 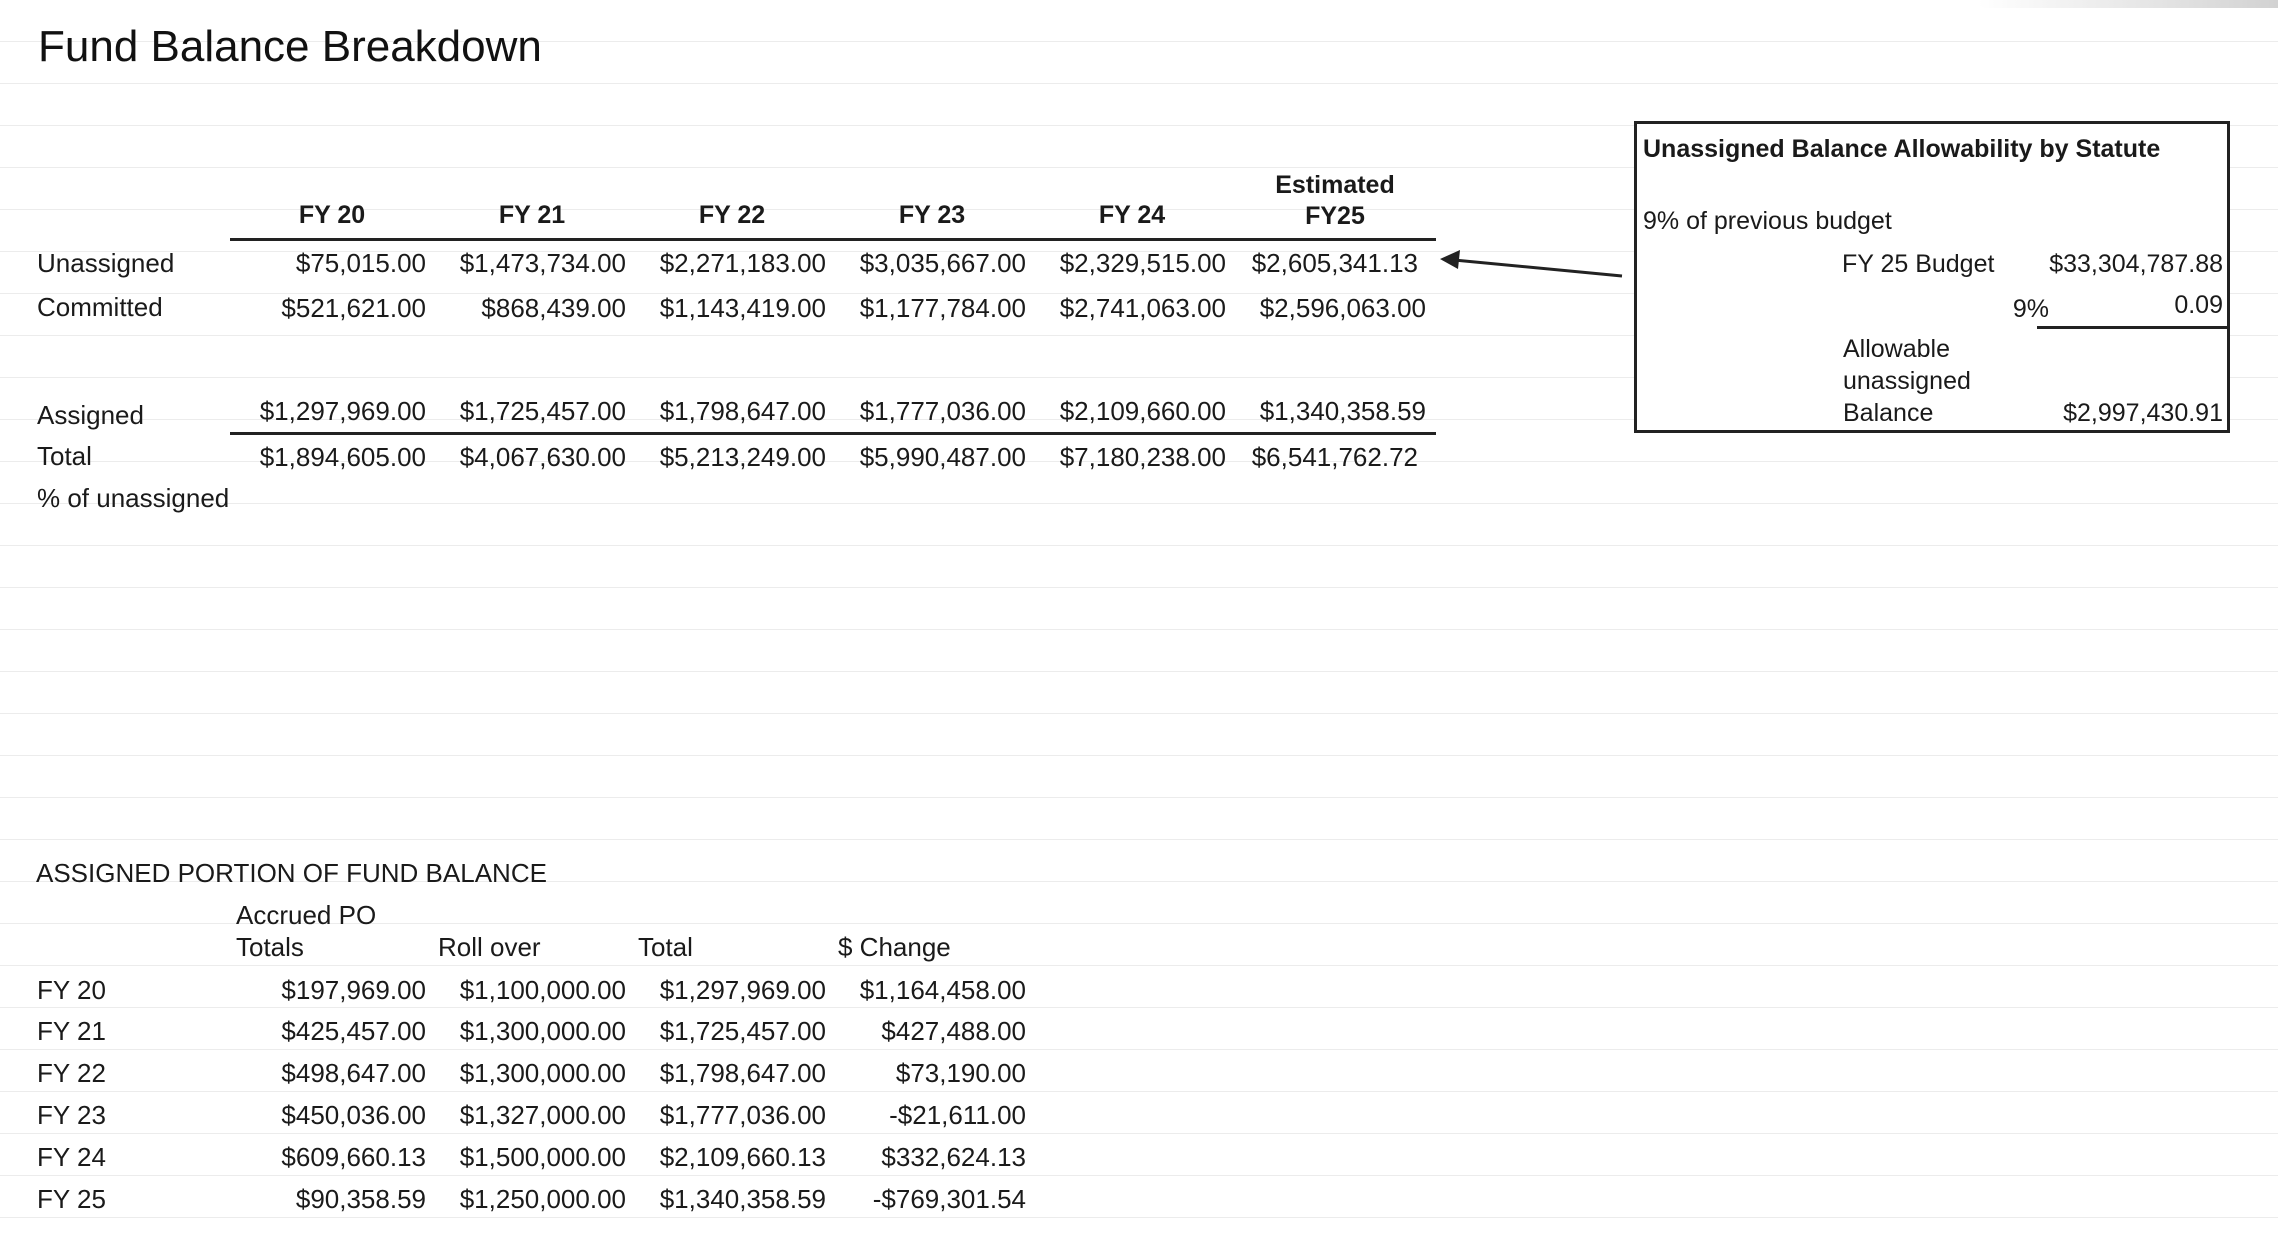 What do you see at coordinates (957, 1115) in the screenshot?
I see `cell-change: -$21,611.00` at bounding box center [957, 1115].